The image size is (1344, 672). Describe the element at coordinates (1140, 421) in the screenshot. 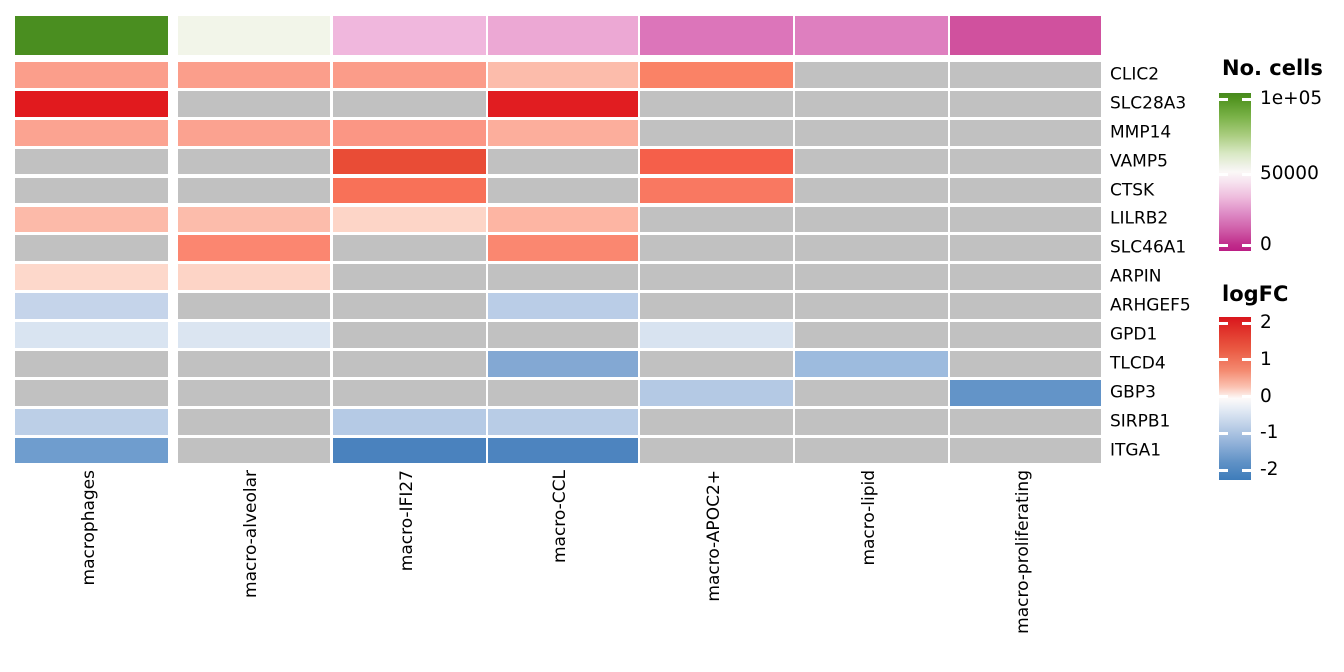

I see `gene-label: SIRPB1` at that location.